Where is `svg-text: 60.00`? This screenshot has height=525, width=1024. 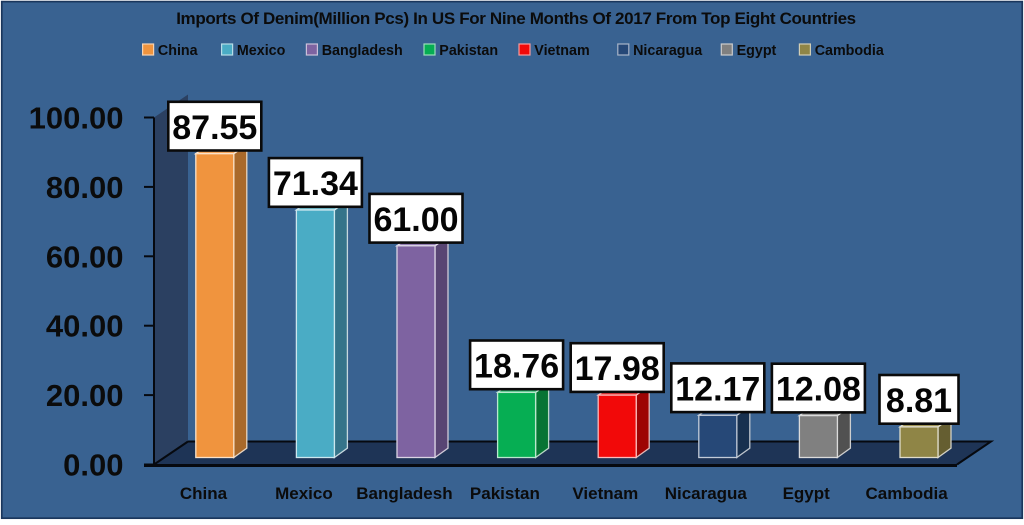
svg-text: 60.00 is located at coordinates (85, 256).